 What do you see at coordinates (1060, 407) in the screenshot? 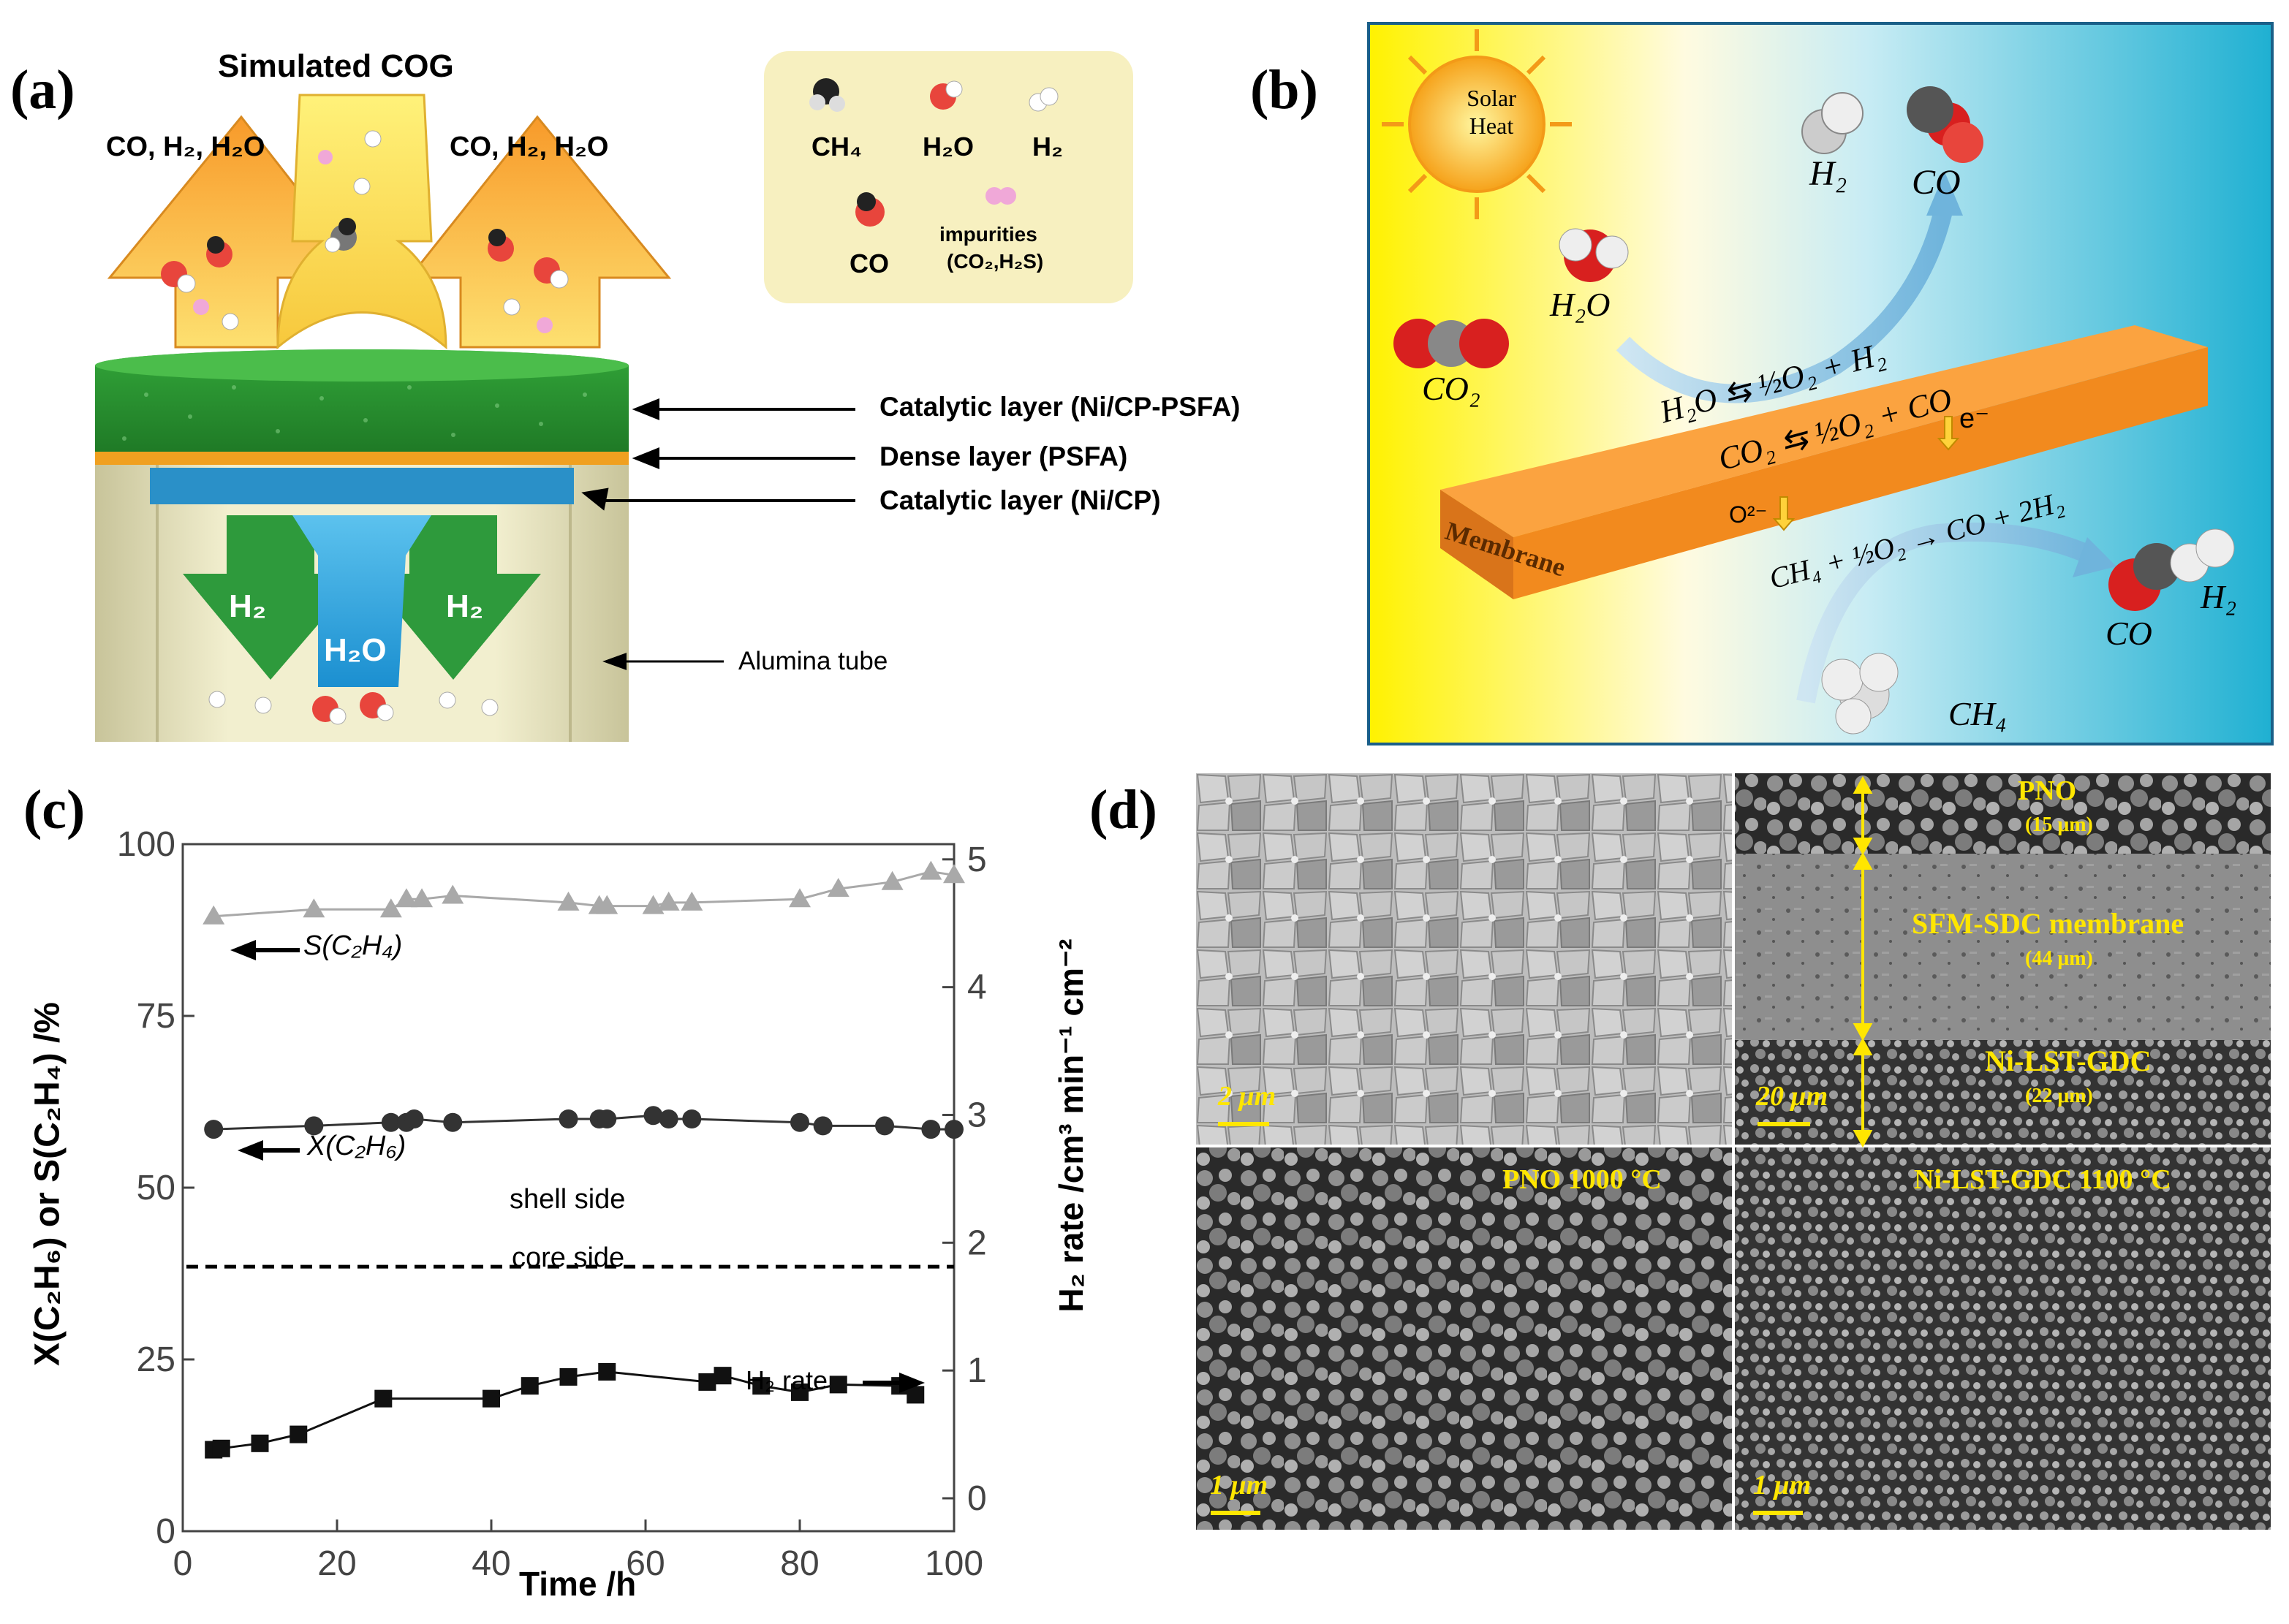
I see `layer-label-top: Catalytic layer (Ni/CP-PSFA)` at bounding box center [1060, 407].